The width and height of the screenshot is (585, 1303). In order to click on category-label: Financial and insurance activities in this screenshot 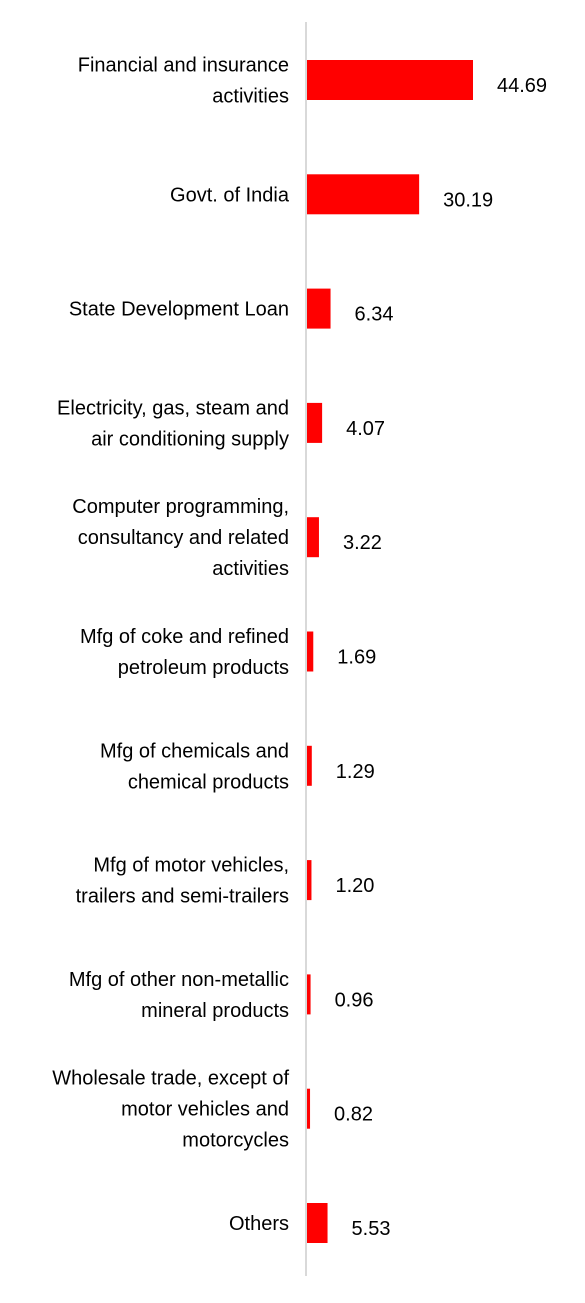, I will do `click(183, 81)`.